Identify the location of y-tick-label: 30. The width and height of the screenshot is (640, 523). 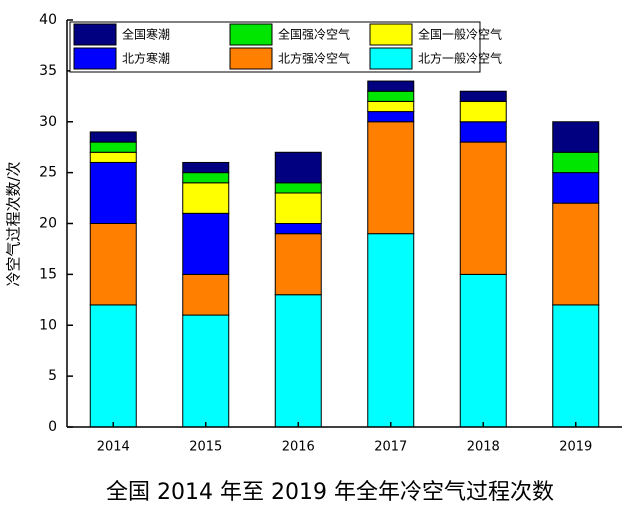
(48, 122).